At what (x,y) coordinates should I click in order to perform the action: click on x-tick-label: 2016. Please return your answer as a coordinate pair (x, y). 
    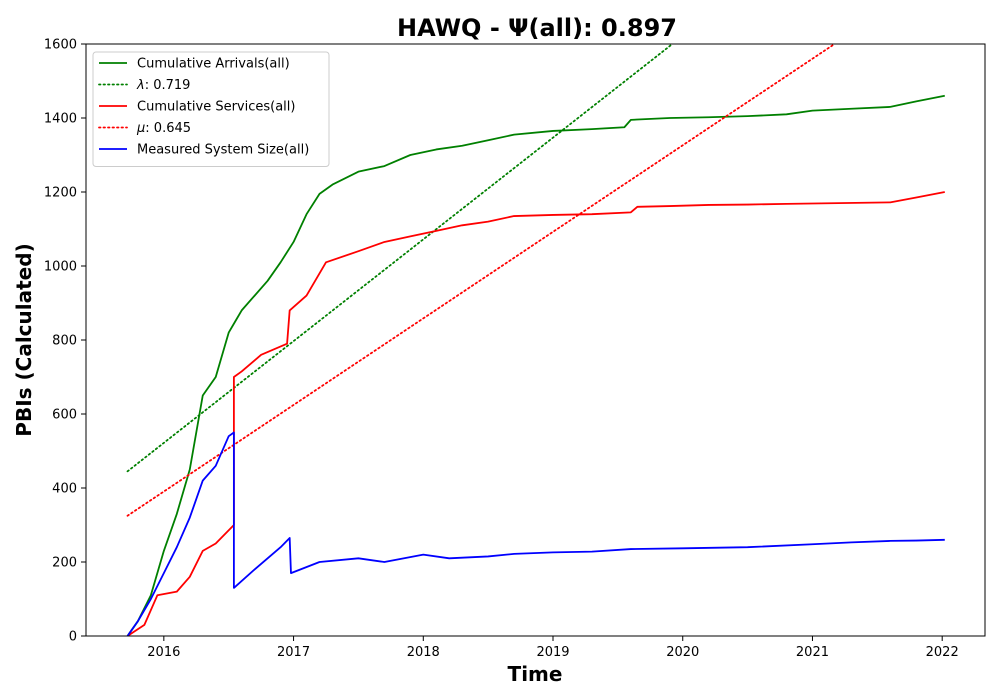
    Looking at the image, I should click on (163, 652).